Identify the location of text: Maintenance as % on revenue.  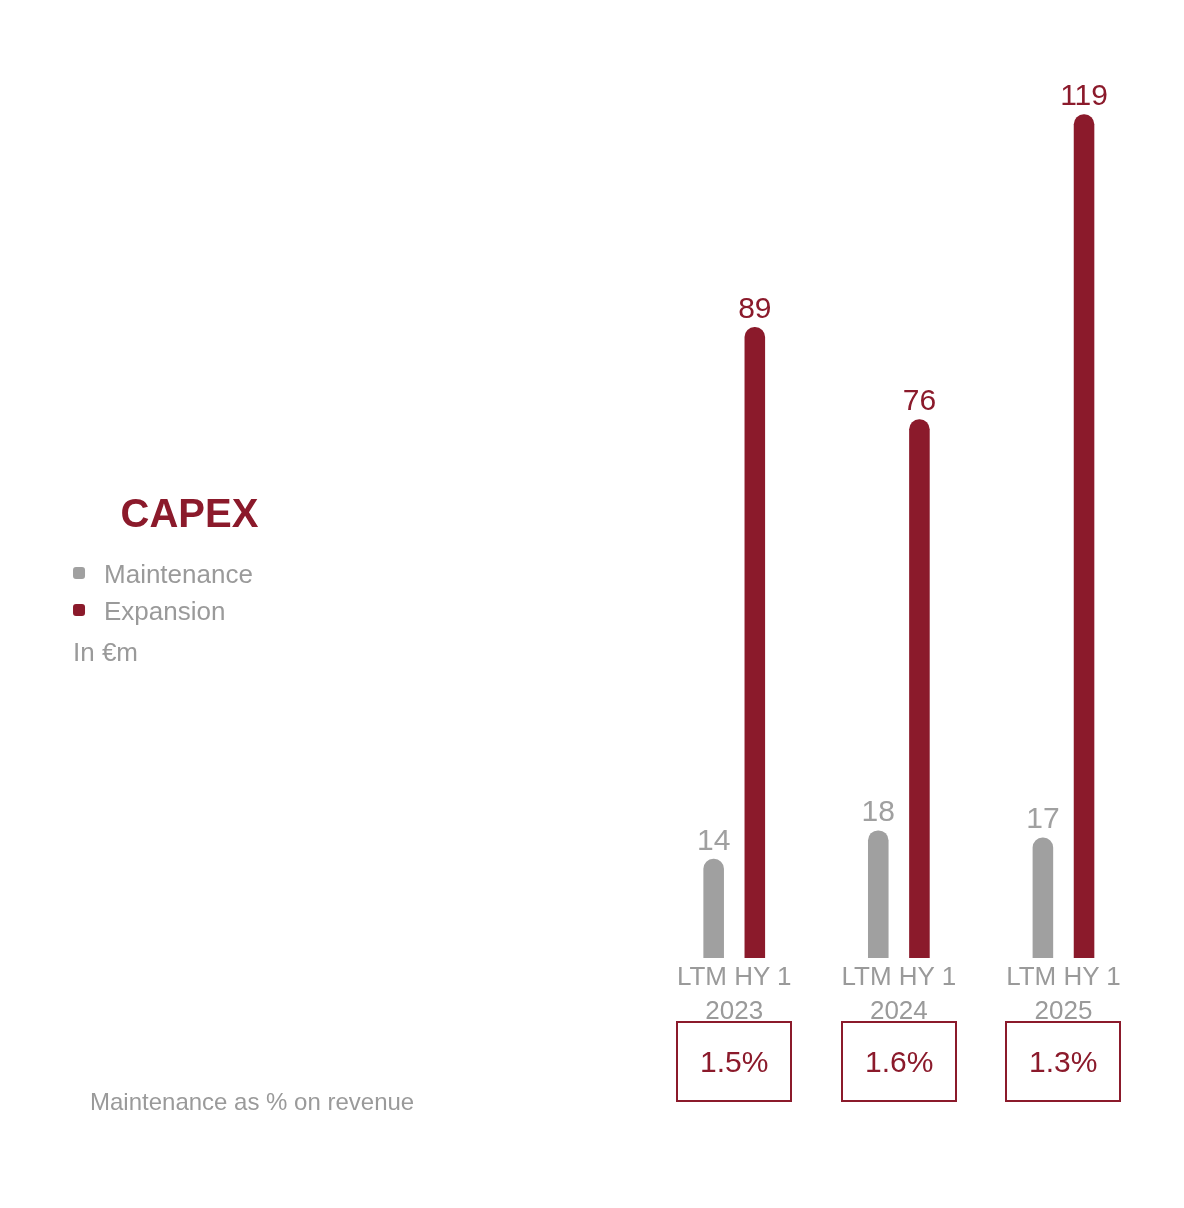
(252, 1101).